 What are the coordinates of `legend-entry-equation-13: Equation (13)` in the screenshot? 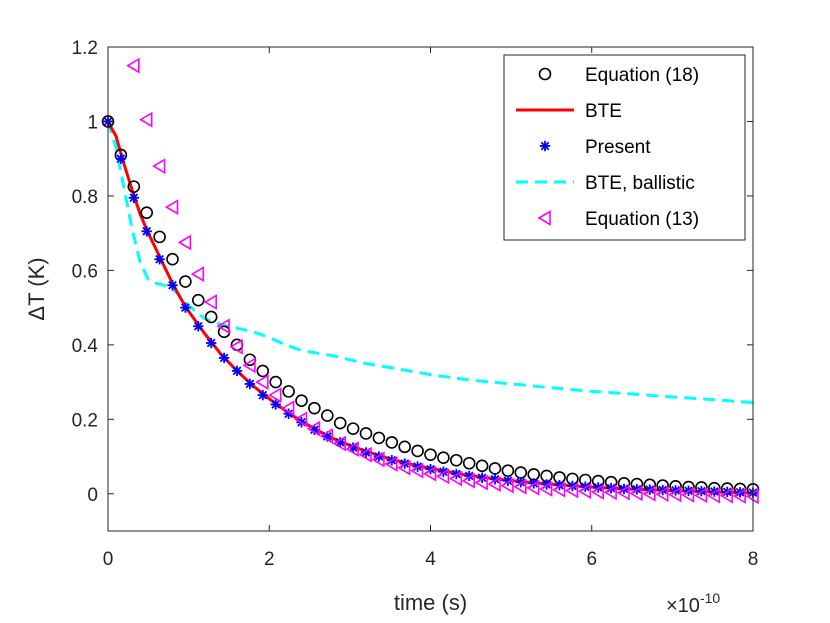 It's located at (618, 219).